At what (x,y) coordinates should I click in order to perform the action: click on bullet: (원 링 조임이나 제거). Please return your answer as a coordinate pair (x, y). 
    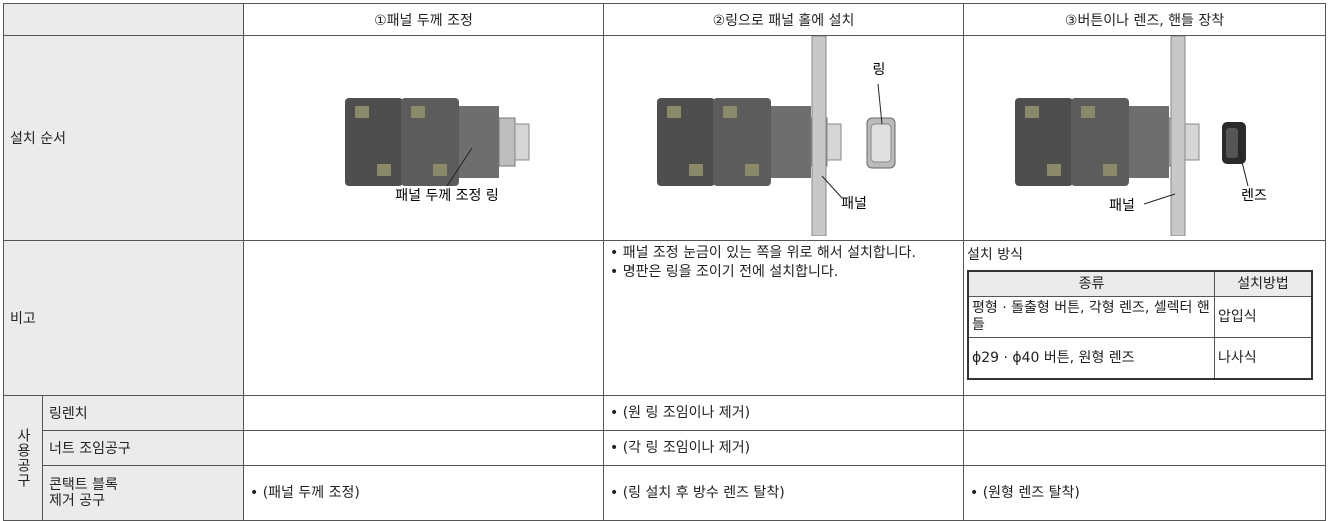
    Looking at the image, I should click on (783, 413).